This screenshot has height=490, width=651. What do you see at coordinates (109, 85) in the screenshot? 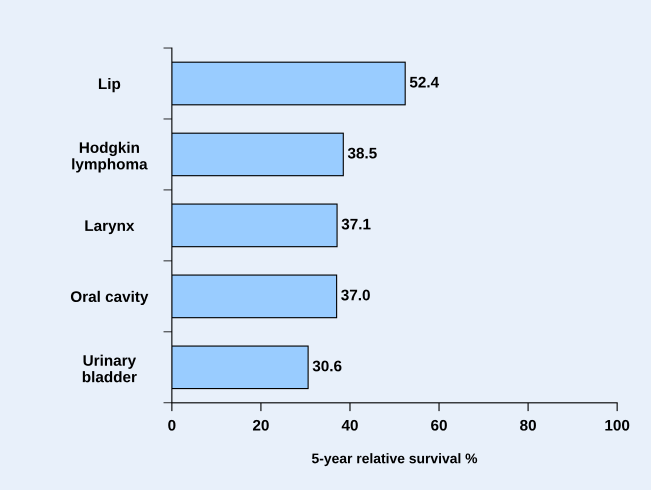
I see `y-tick-label: Lip` at bounding box center [109, 85].